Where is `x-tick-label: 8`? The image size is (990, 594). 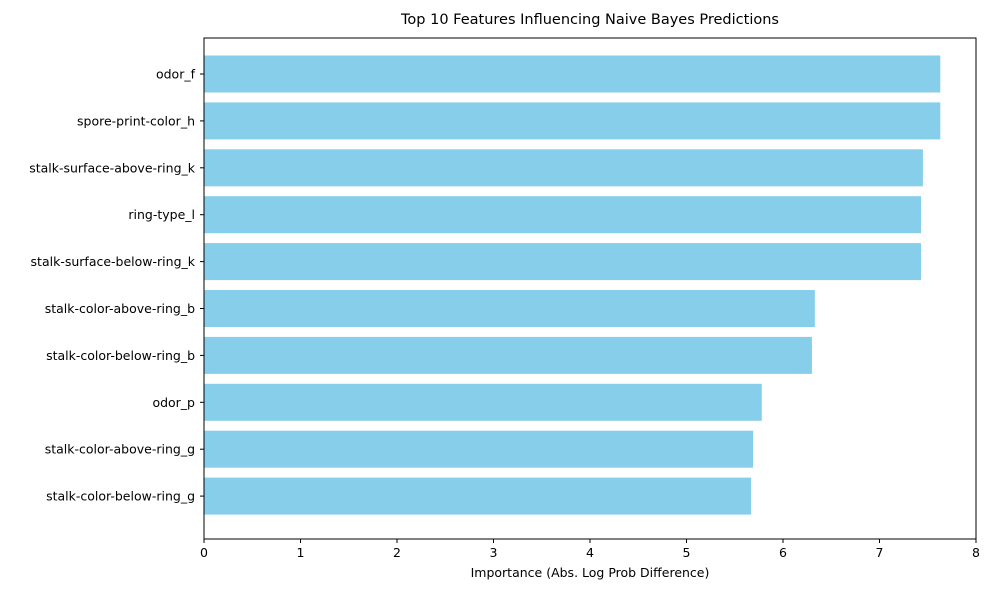 x-tick-label: 8 is located at coordinates (976, 552).